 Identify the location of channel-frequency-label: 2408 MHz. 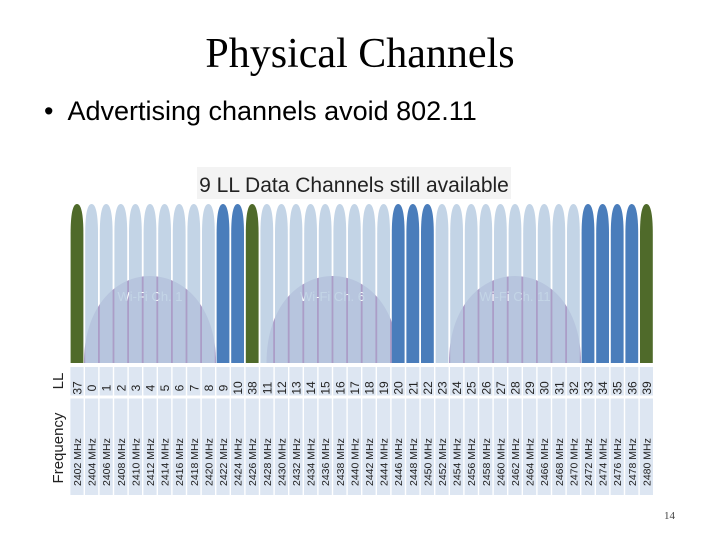
(122, 462).